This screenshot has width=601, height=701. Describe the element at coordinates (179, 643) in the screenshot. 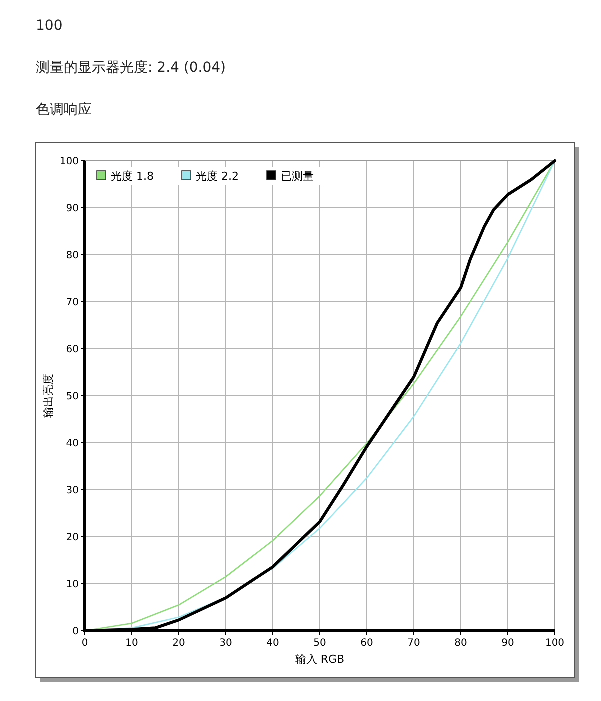

I see `x-tick-label: 20` at that location.